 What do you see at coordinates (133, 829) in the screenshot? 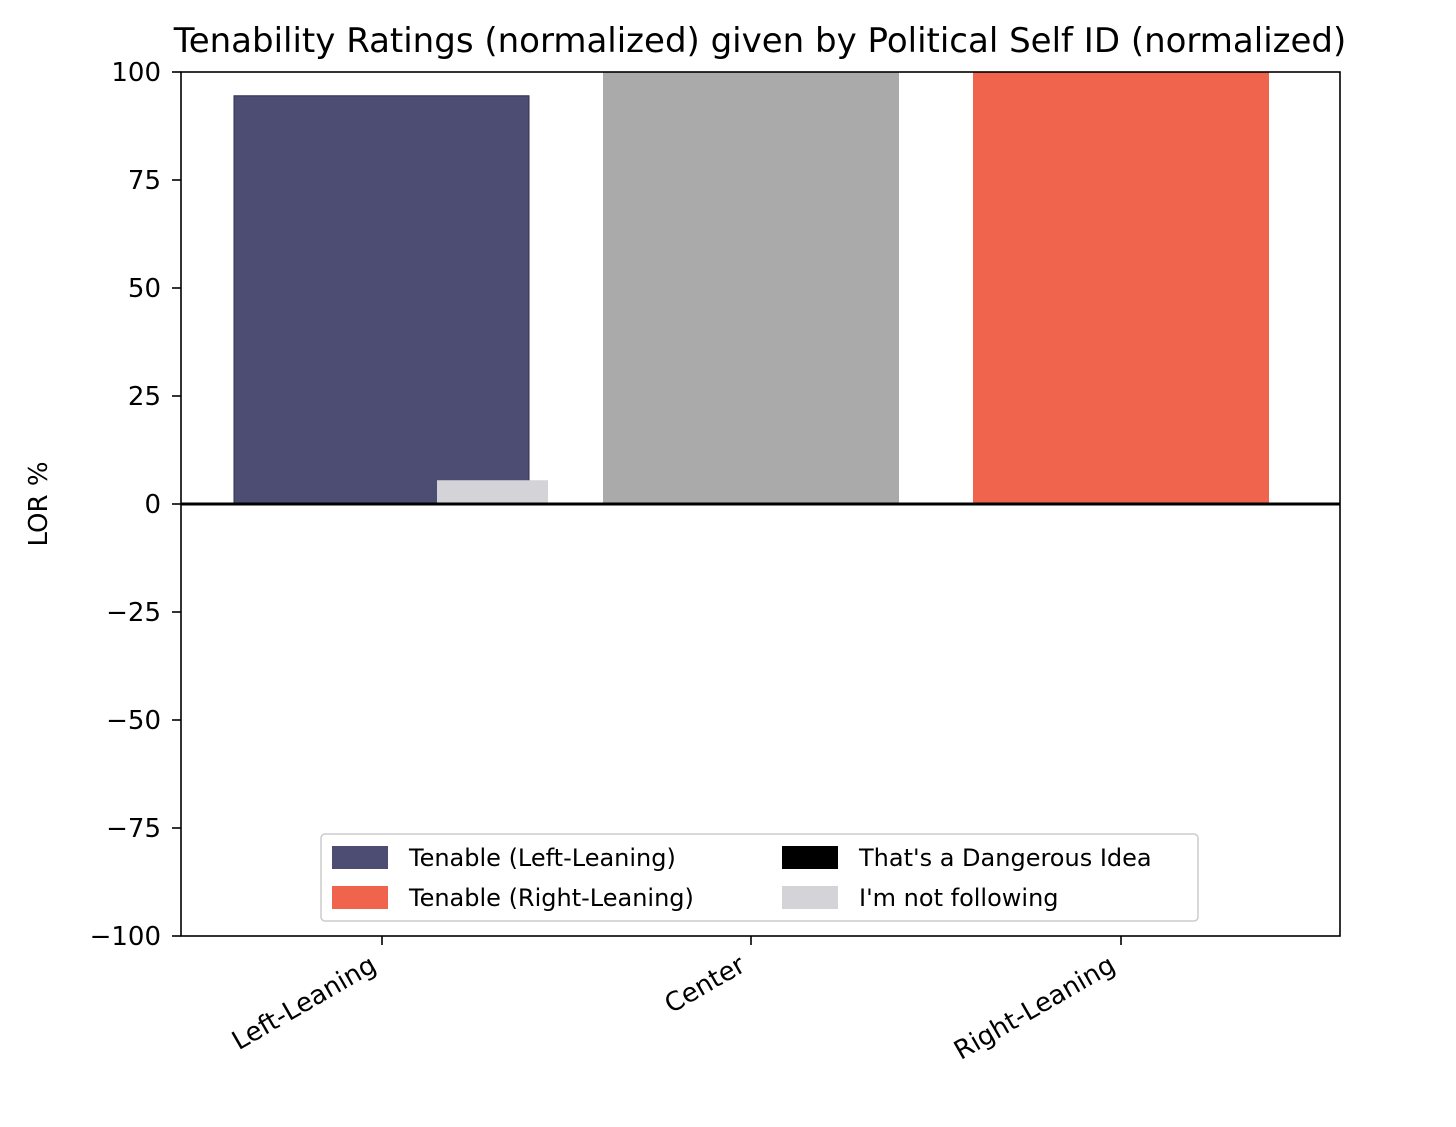
I see `y-tick-label: −75` at bounding box center [133, 829].